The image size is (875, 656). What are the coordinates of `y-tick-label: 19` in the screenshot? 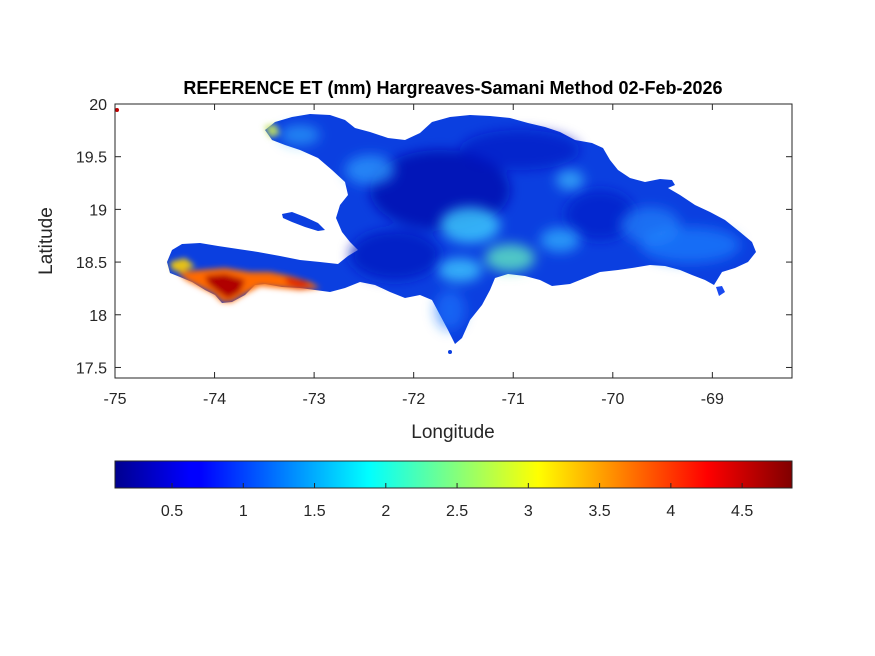 It's located at (98, 210).